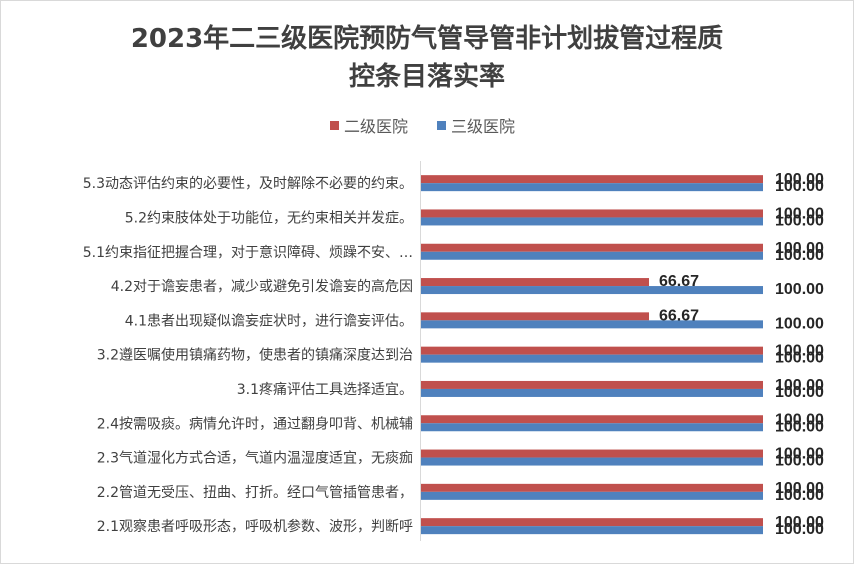 Image resolution: width=854 pixels, height=564 pixels. I want to click on category-label: 2.2管道无受压、扭曲、打折。经口气管插管患者，, so click(255, 492).